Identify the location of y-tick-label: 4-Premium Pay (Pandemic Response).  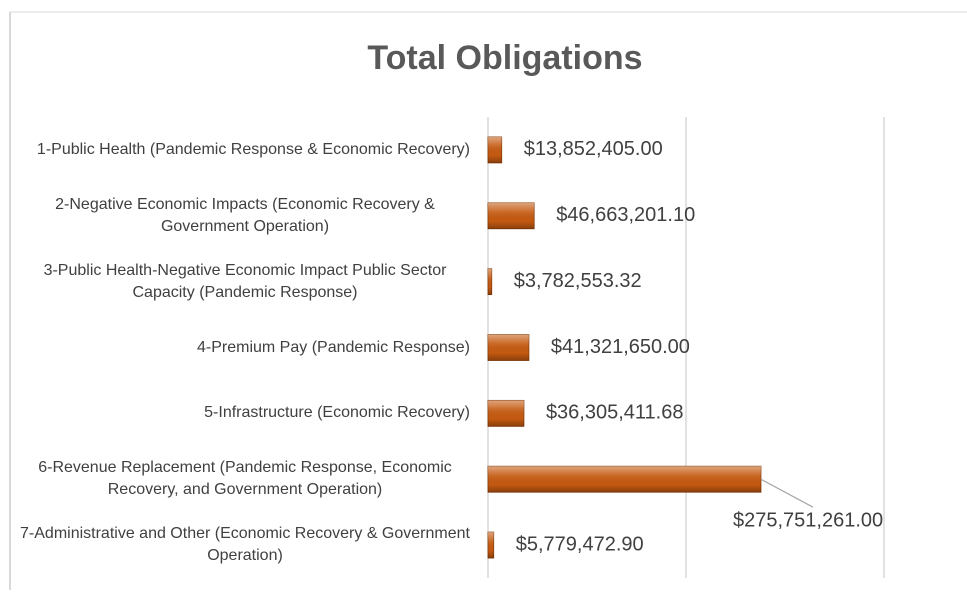
(333, 347).